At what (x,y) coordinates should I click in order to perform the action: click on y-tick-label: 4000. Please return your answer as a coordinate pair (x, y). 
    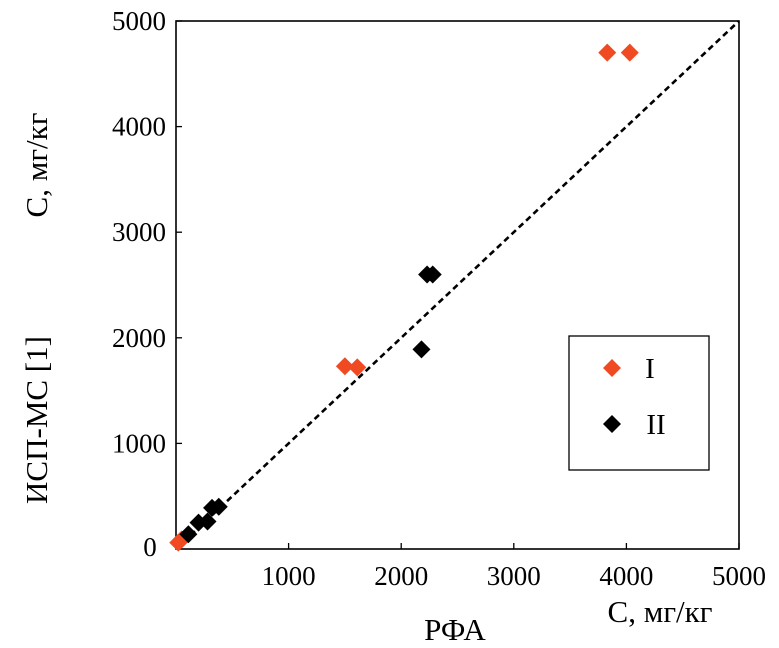
    Looking at the image, I should click on (139, 127).